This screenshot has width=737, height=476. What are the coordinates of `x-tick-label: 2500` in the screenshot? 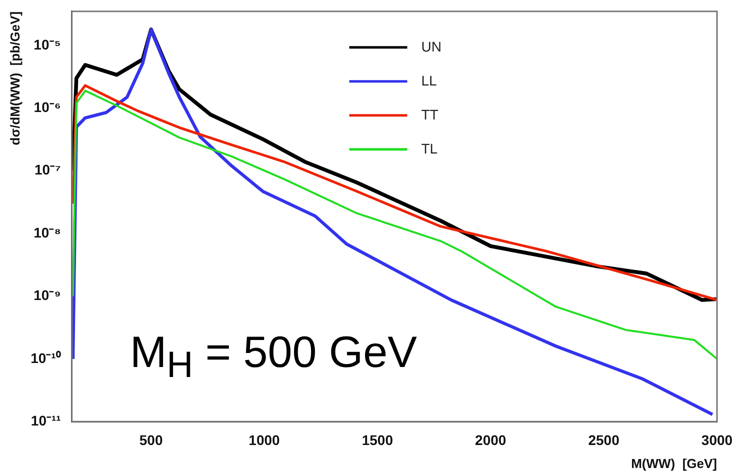 It's located at (604, 440).